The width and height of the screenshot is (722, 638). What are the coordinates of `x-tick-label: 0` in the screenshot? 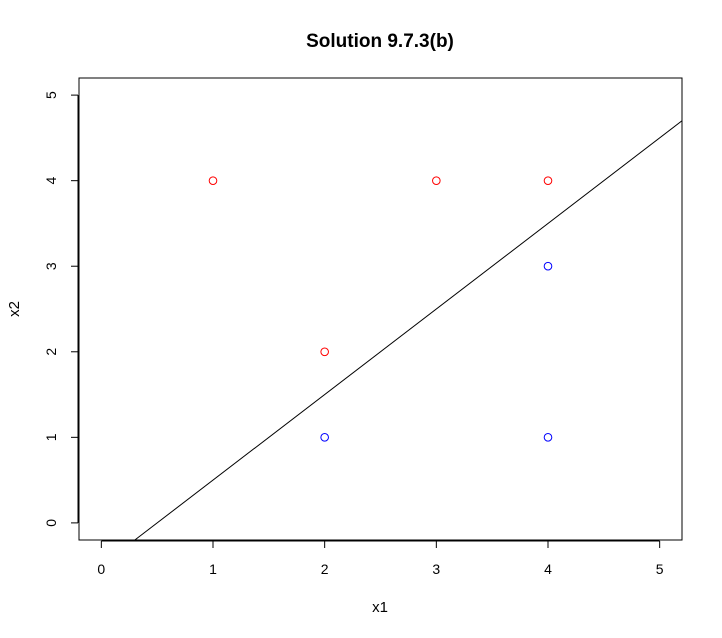 It's located at (101, 569).